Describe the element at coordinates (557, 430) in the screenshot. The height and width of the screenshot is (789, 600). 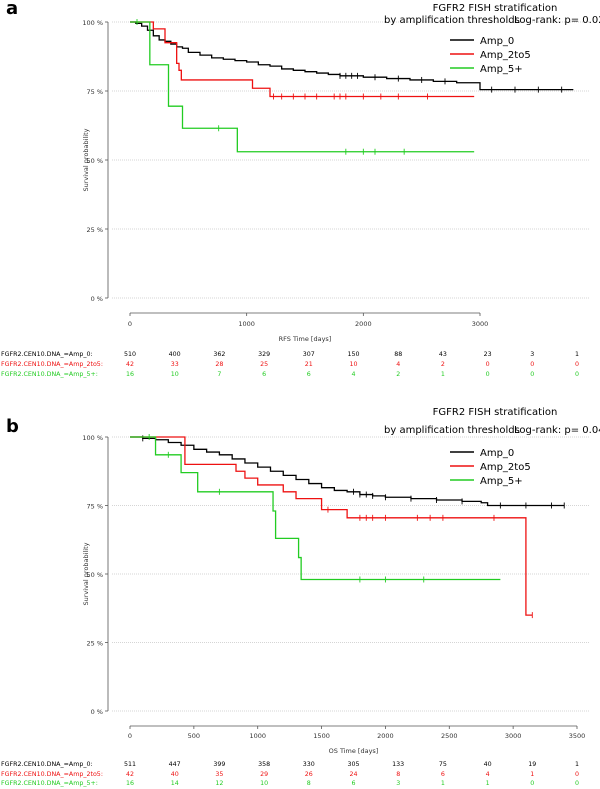
I see `logrank-text: Log-rank: p= 0.04` at that location.